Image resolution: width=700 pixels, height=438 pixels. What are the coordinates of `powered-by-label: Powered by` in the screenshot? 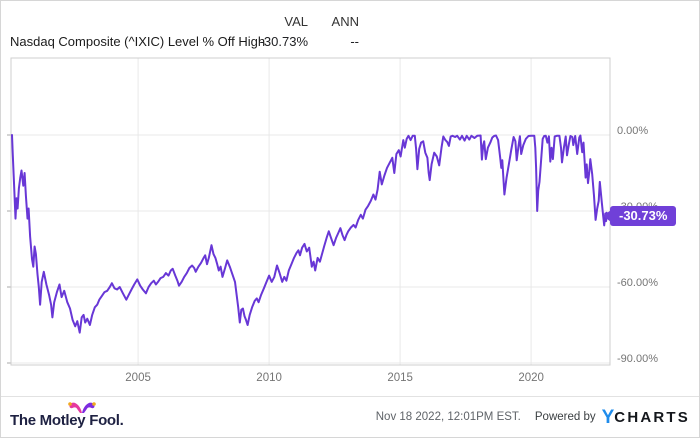 It's located at (565, 417).